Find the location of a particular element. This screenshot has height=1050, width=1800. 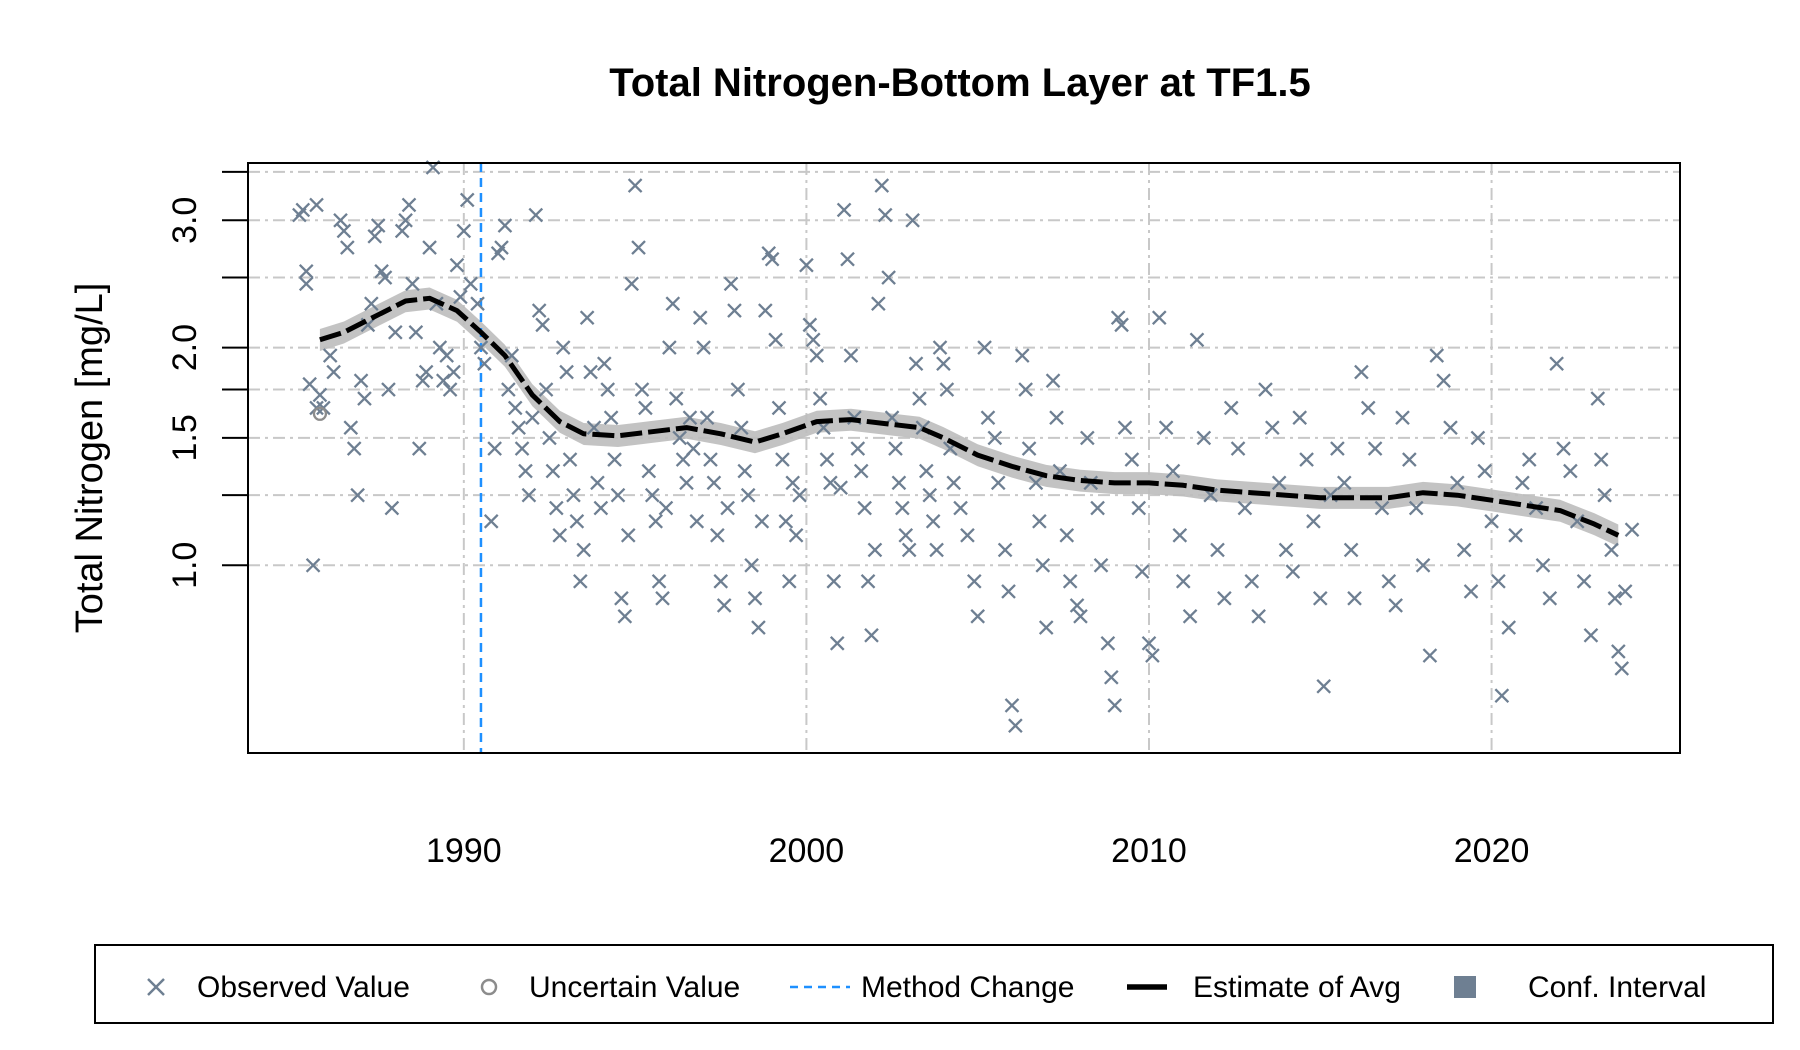

legend-item-estimate: Estimate of Avg is located at coordinates (1264, 987).